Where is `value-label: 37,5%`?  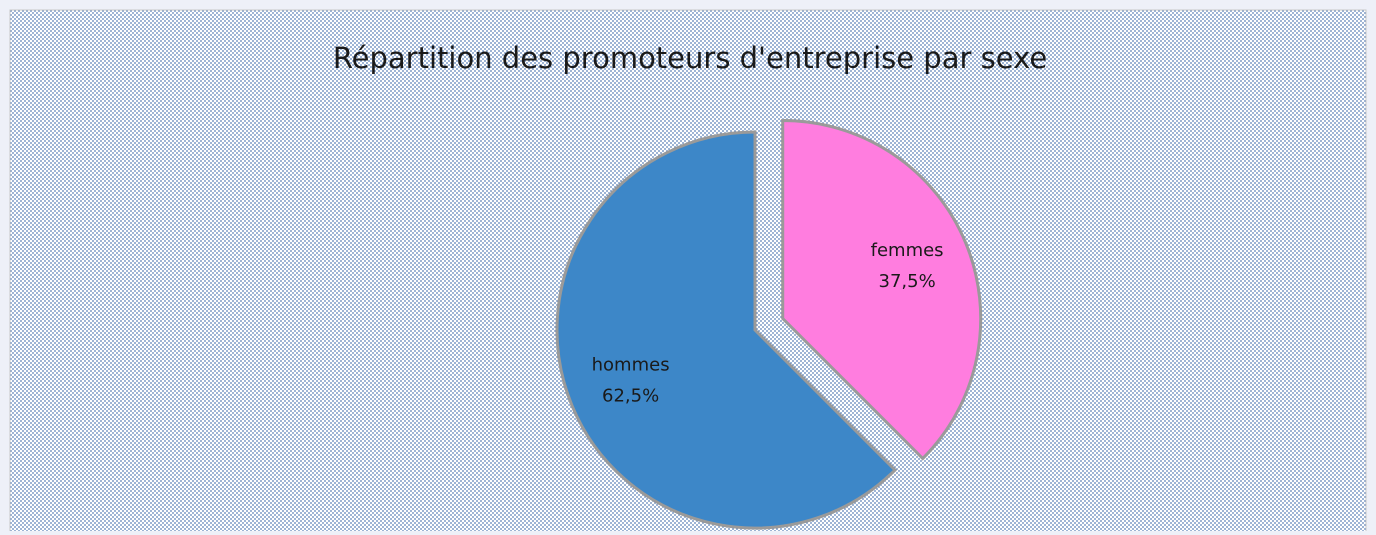
value-label: 37,5% is located at coordinates (907, 281).